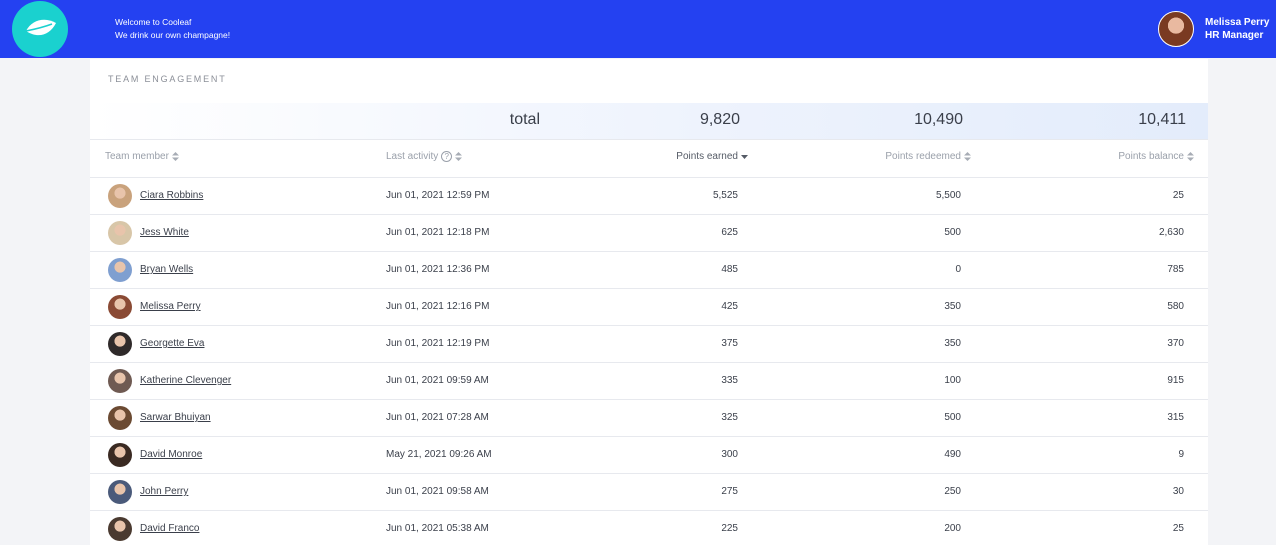 This screenshot has height=545, width=1276. I want to click on points-earned: 300, so click(729, 454).